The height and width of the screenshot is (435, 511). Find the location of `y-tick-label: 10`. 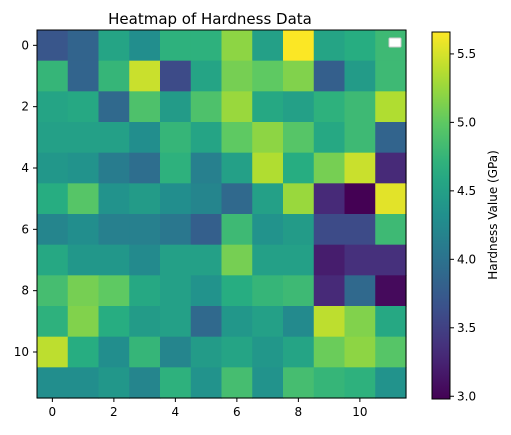

y-tick-label: 10 is located at coordinates (21, 352).